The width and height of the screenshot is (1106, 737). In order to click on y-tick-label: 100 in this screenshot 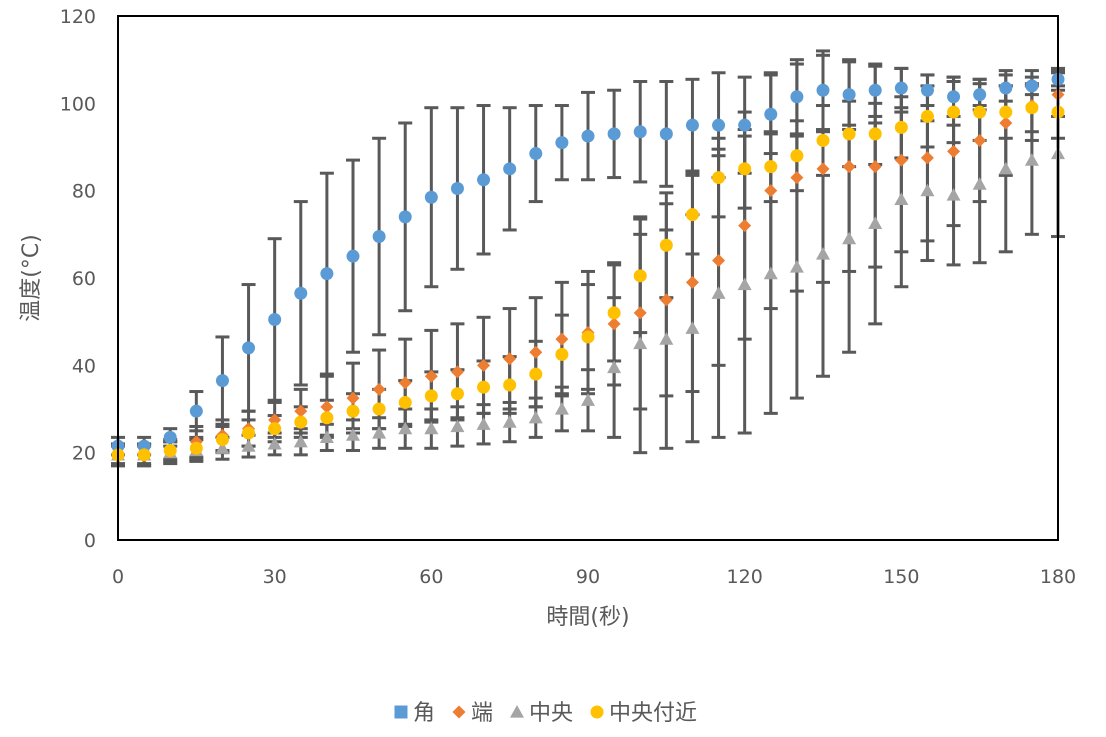, I will do `click(78, 104)`.